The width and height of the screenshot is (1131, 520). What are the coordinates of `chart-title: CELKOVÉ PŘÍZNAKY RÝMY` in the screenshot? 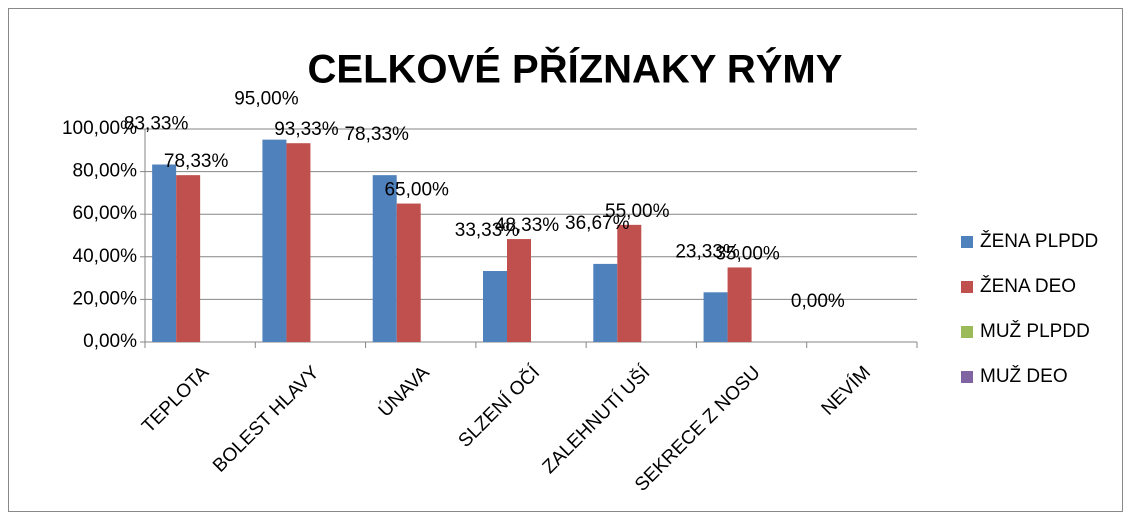 It's located at (575, 69).